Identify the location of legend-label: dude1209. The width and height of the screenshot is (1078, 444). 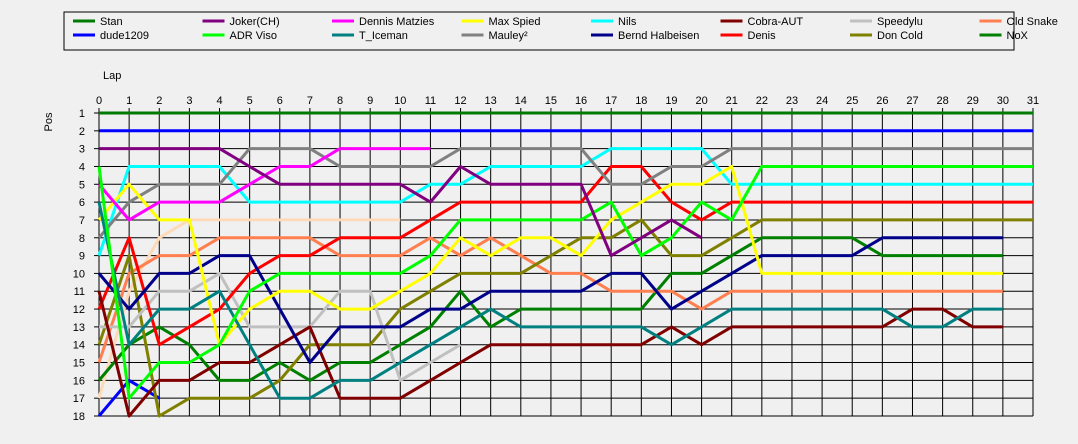
(124, 36).